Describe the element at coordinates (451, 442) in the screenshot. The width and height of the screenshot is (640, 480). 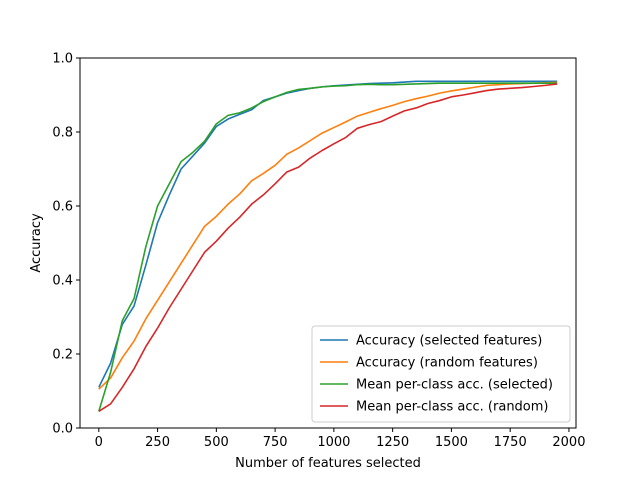
I see `x-tick-label: 1500` at that location.